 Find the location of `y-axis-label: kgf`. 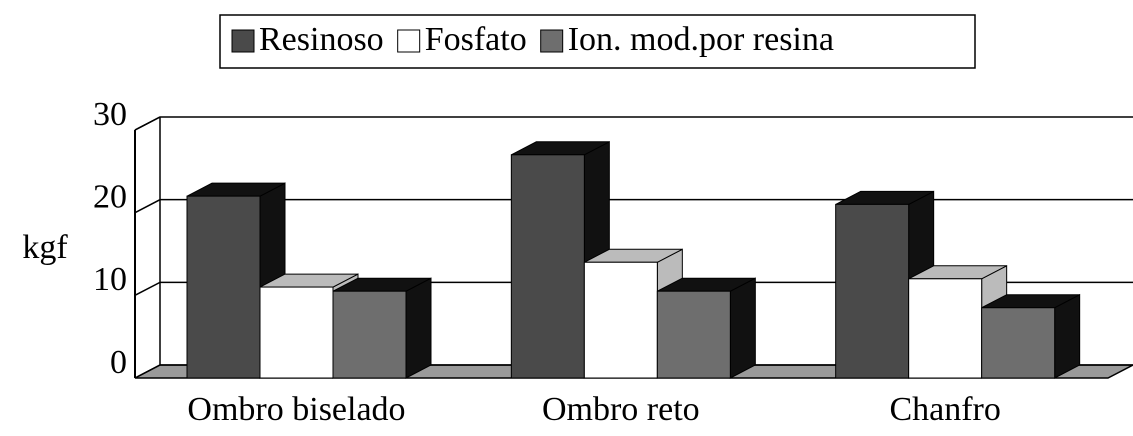

y-axis-label: kgf is located at coordinates (45, 247).